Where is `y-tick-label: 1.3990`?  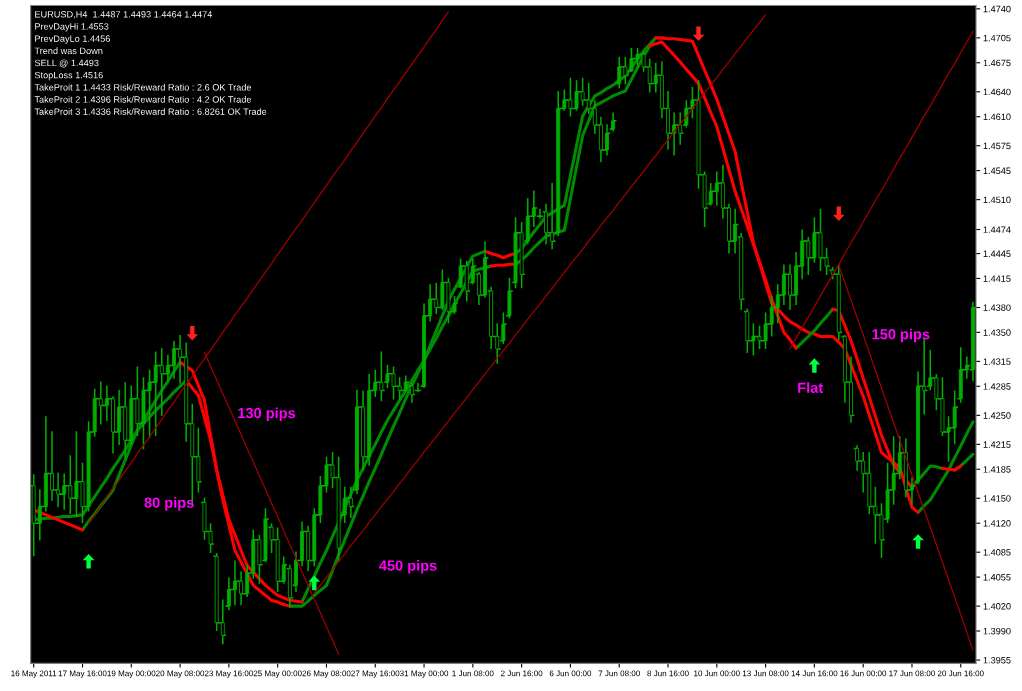 y-tick-label: 1.3990 is located at coordinates (997, 631).